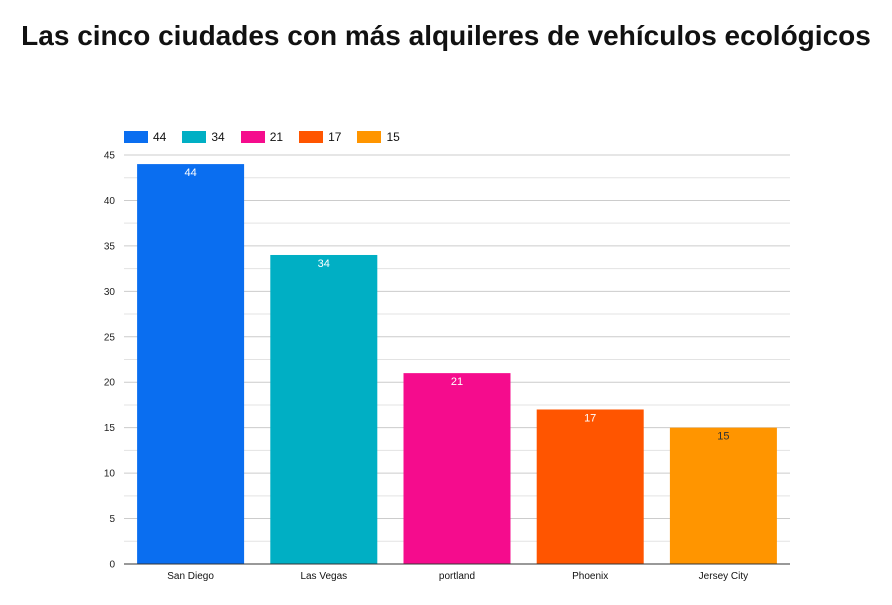 This screenshot has width=892, height=605. What do you see at coordinates (190, 173) in the screenshot?
I see `data-label: 44` at bounding box center [190, 173].